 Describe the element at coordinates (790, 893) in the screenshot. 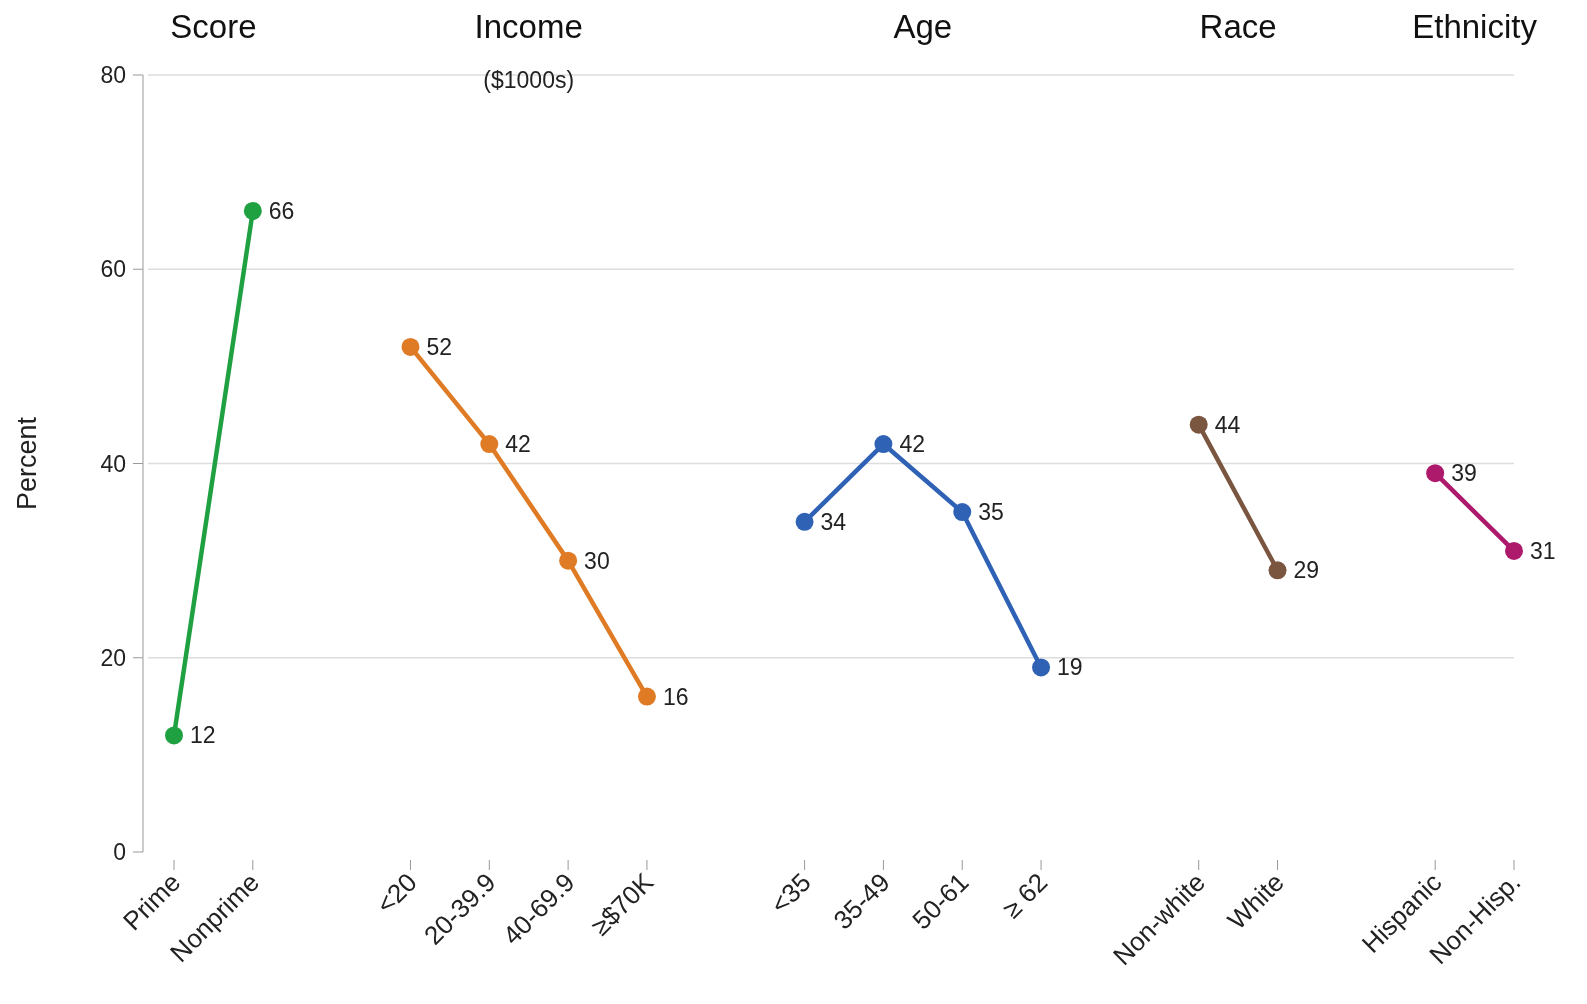

I see `x-tick-label: <35` at that location.